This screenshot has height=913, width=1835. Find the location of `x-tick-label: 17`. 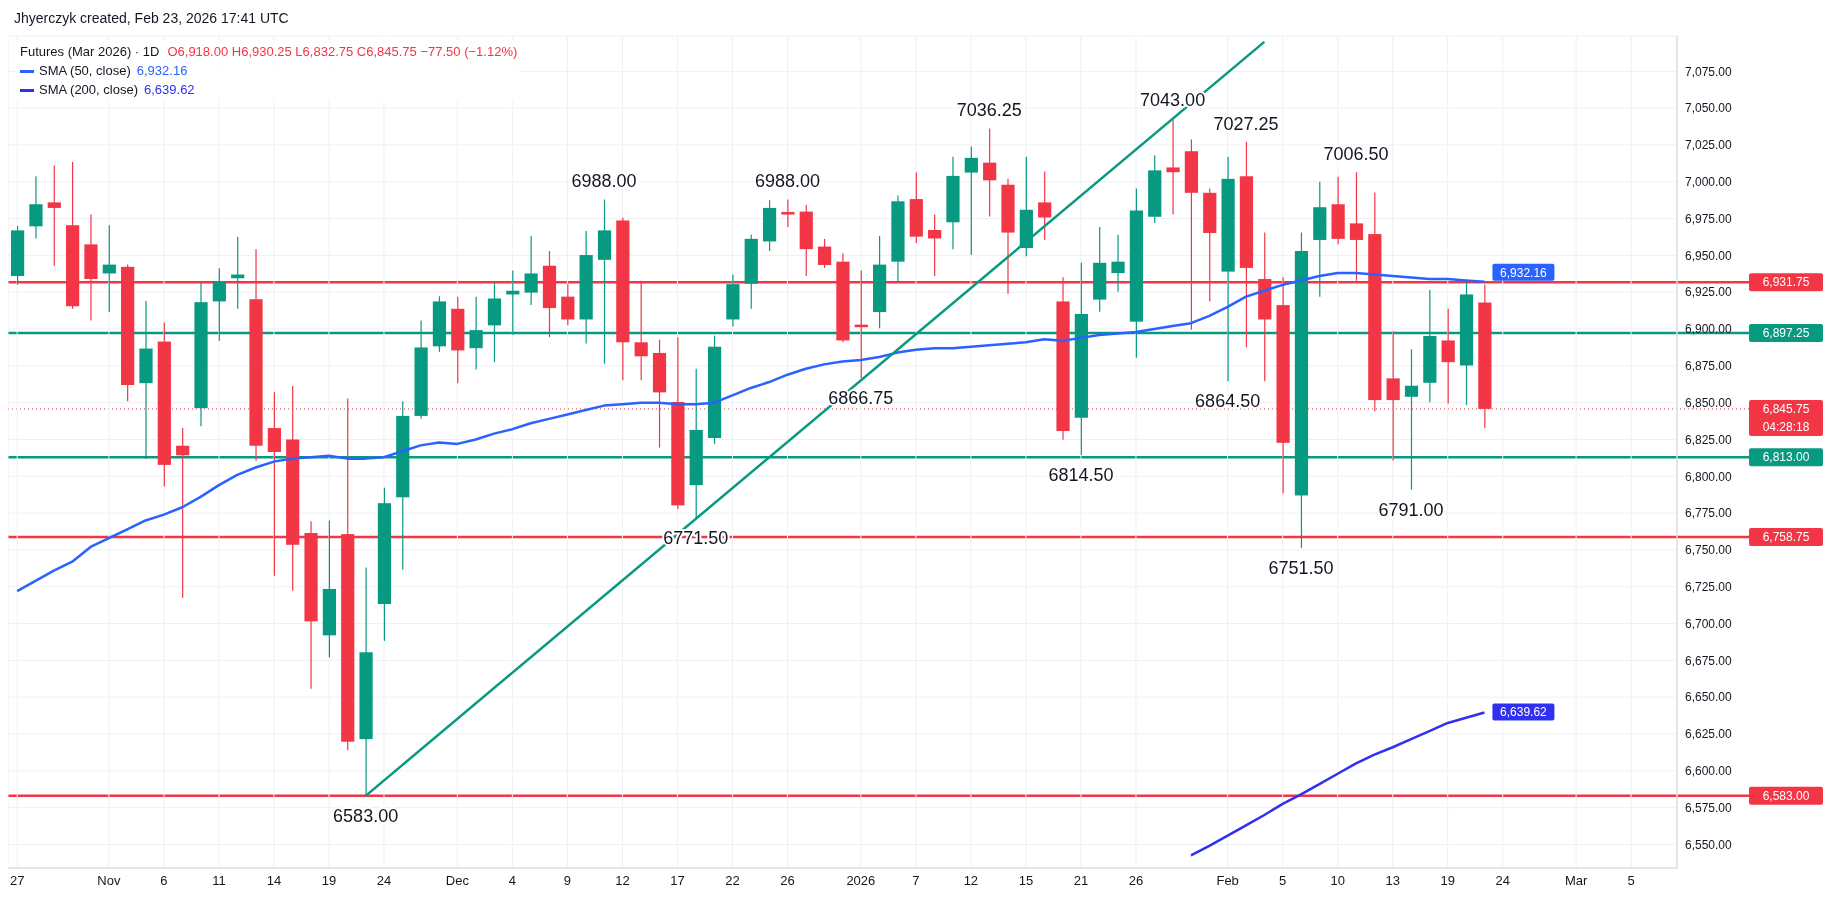

x-tick-label: 17 is located at coordinates (677, 881).